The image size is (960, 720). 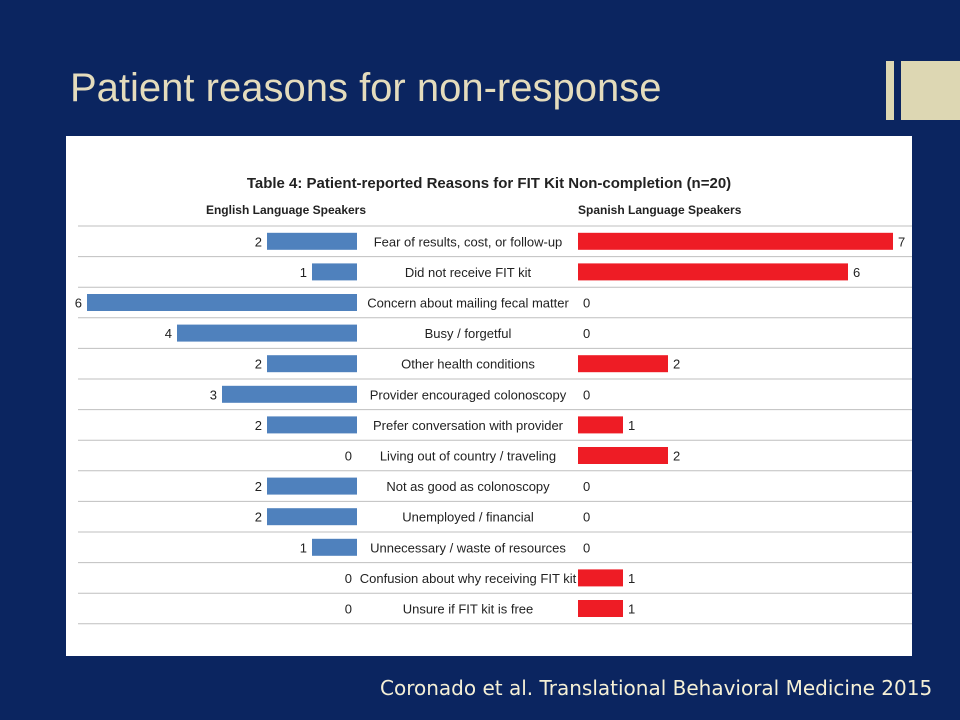 What do you see at coordinates (468, 272) in the screenshot?
I see `category-label: Did not receive FIT kit` at bounding box center [468, 272].